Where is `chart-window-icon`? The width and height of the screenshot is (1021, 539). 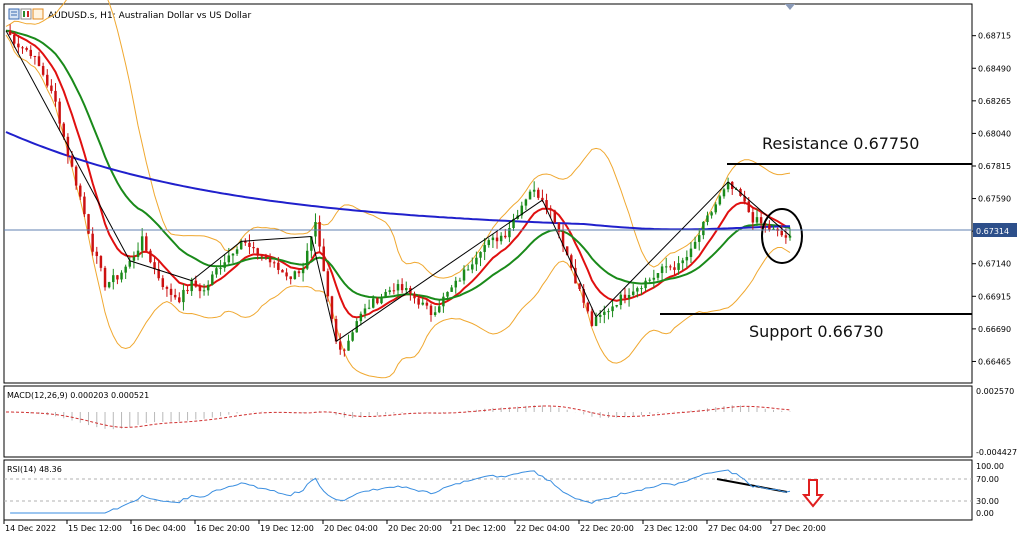
chart-window-icon is located at coordinates (14, 14).